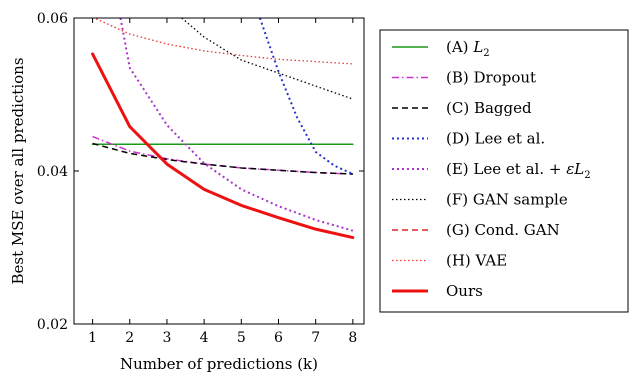  Describe the element at coordinates (219, 364) in the screenshot. I see `x-axis-label: Number of predictions (k)` at that location.